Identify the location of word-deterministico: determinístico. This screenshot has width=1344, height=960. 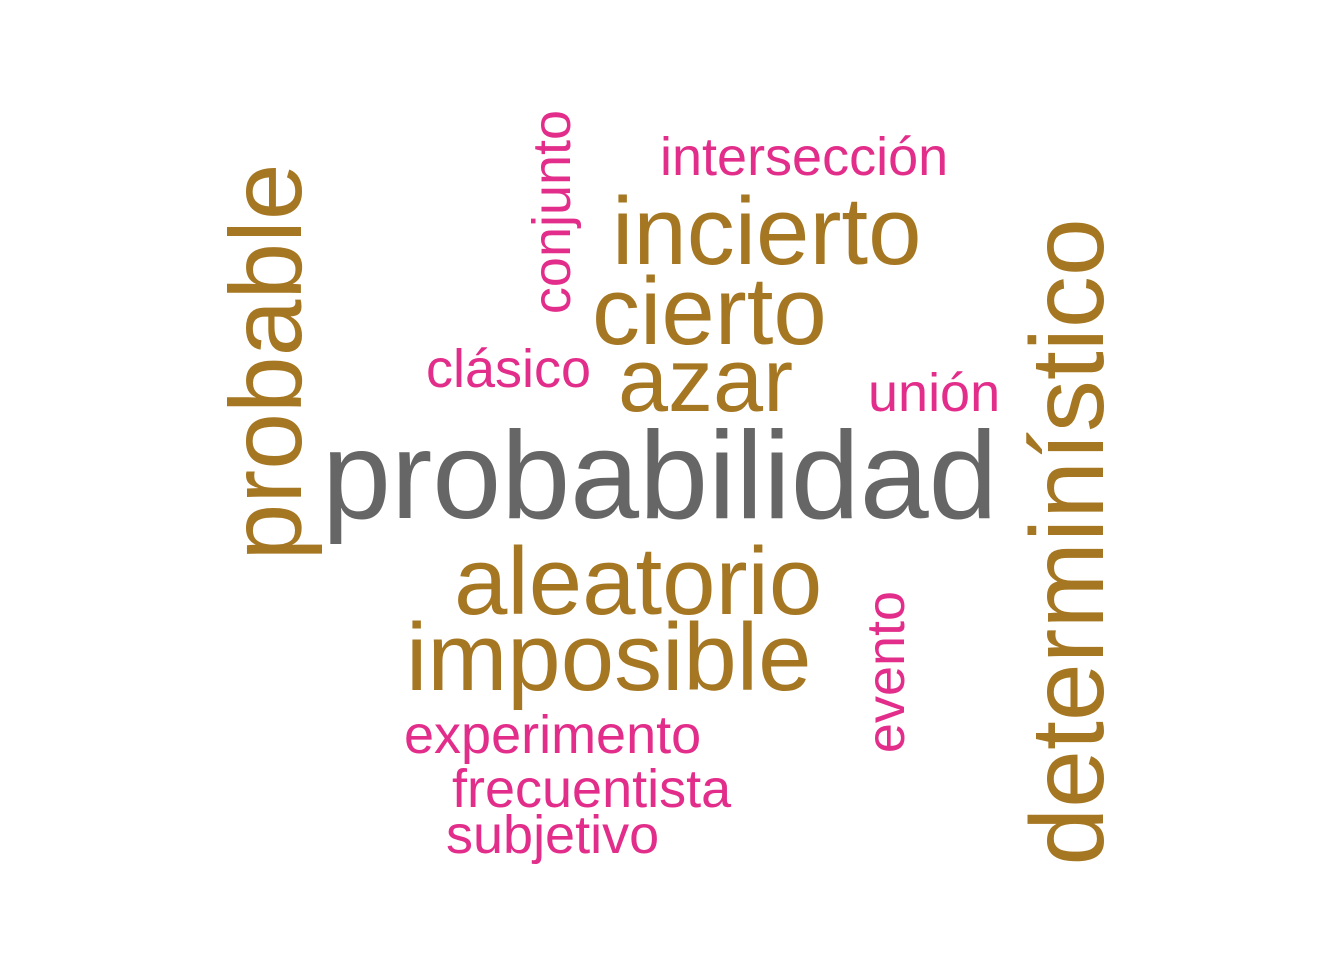
(1068, 542).